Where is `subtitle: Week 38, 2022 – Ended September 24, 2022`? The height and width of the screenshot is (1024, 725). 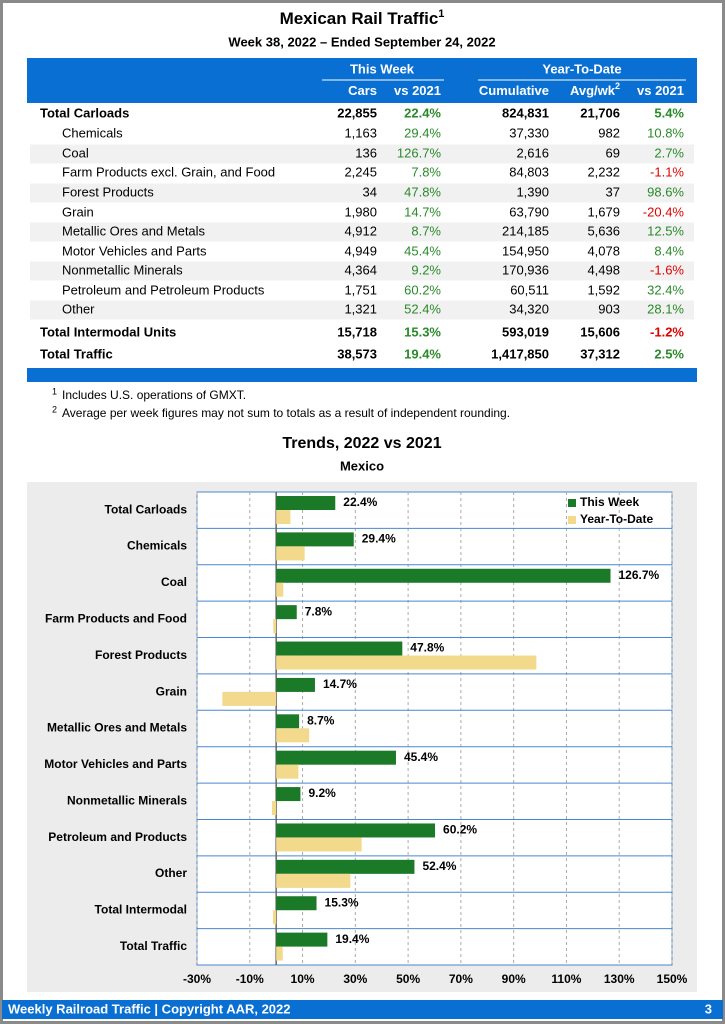
subtitle: Week 38, 2022 – Ended September 24, 2022 is located at coordinates (361, 41).